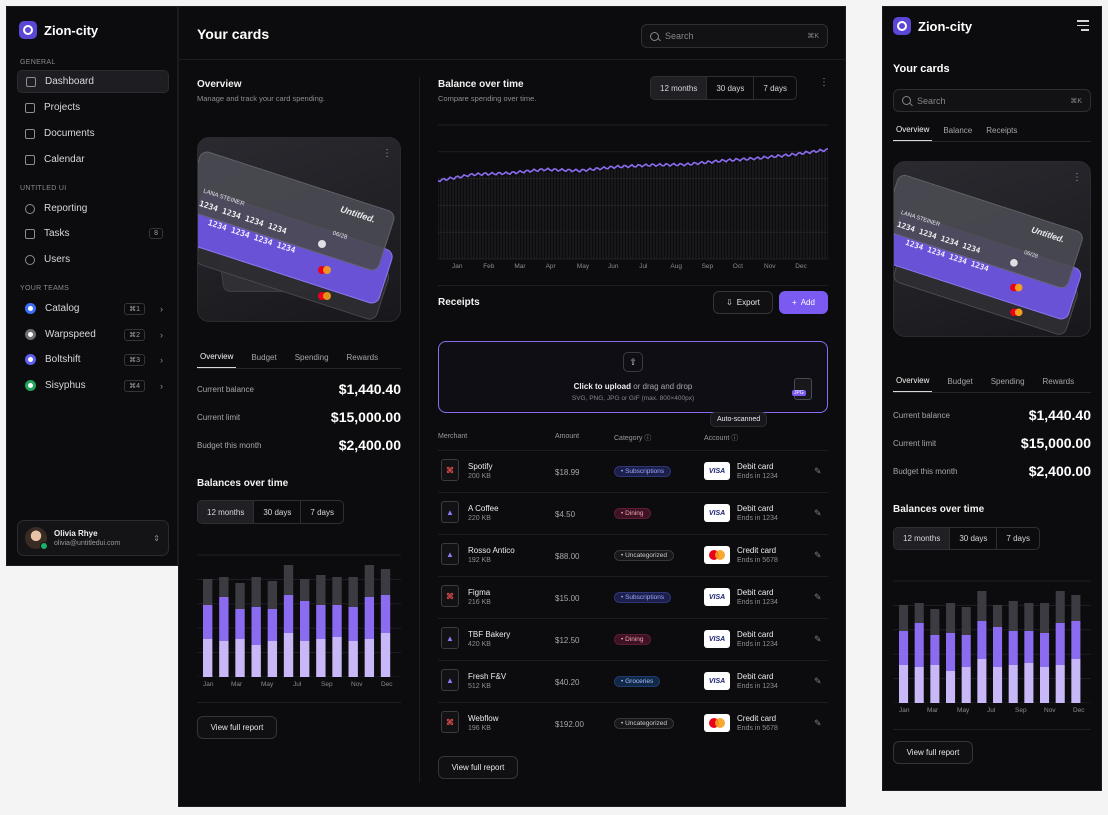  I want to click on more-options-icon: ⋮, so click(824, 82).